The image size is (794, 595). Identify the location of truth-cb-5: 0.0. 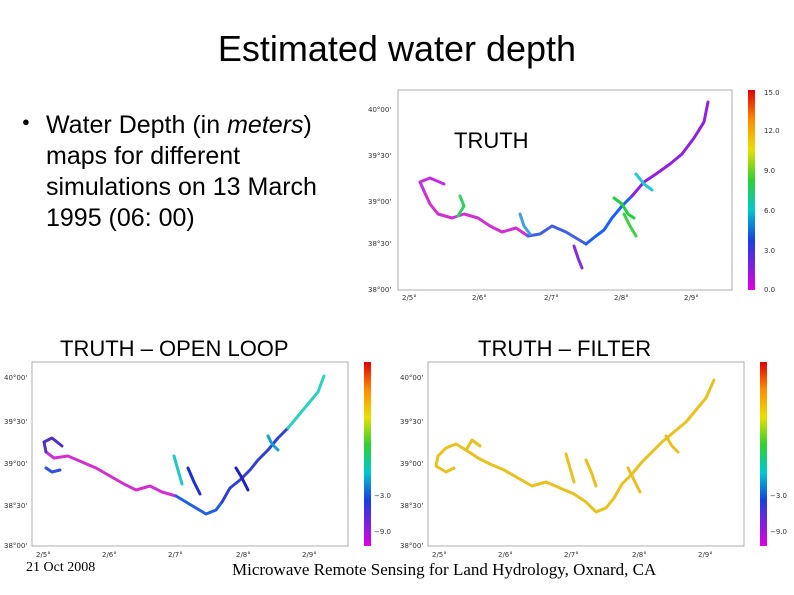
(769, 290).